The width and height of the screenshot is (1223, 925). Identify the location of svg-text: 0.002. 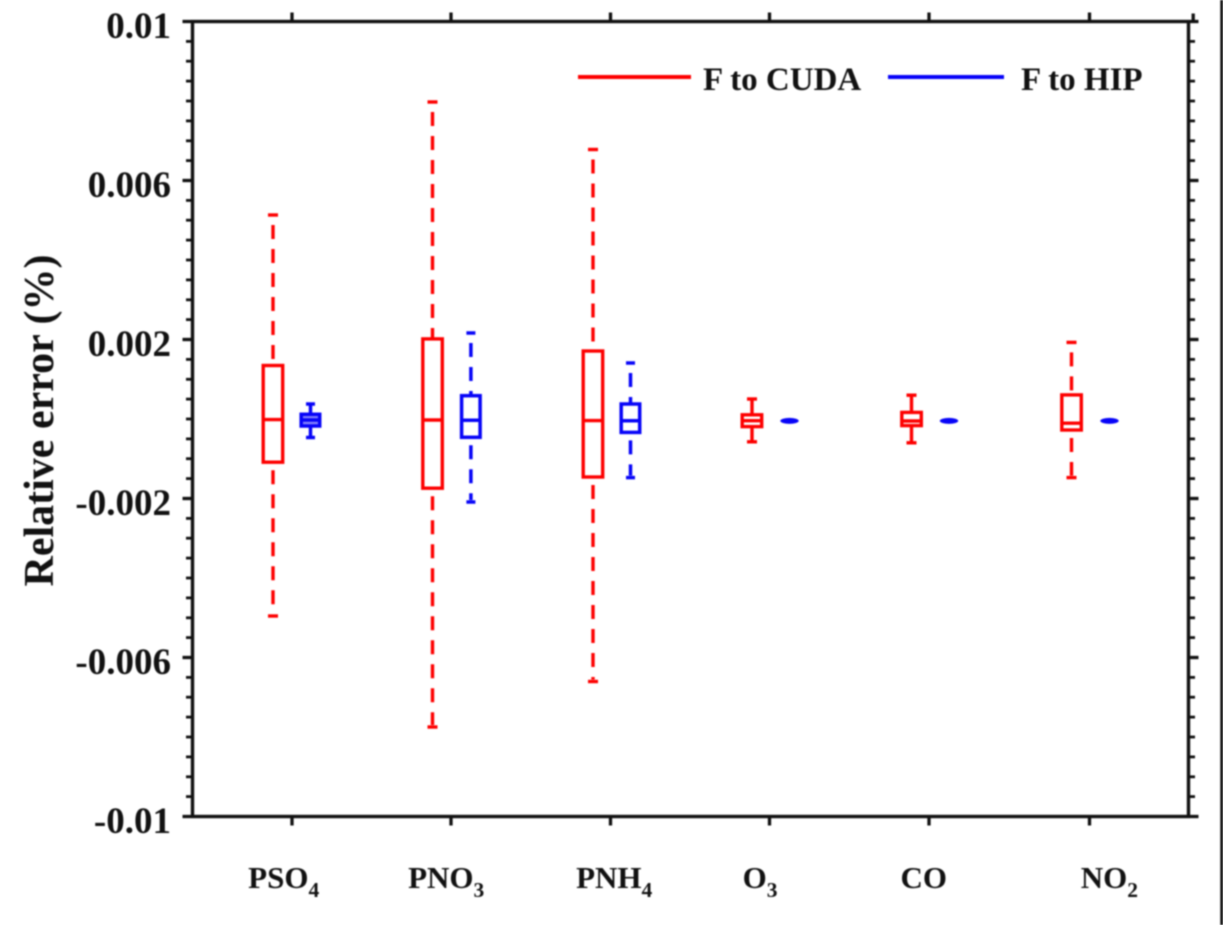
(129, 344).